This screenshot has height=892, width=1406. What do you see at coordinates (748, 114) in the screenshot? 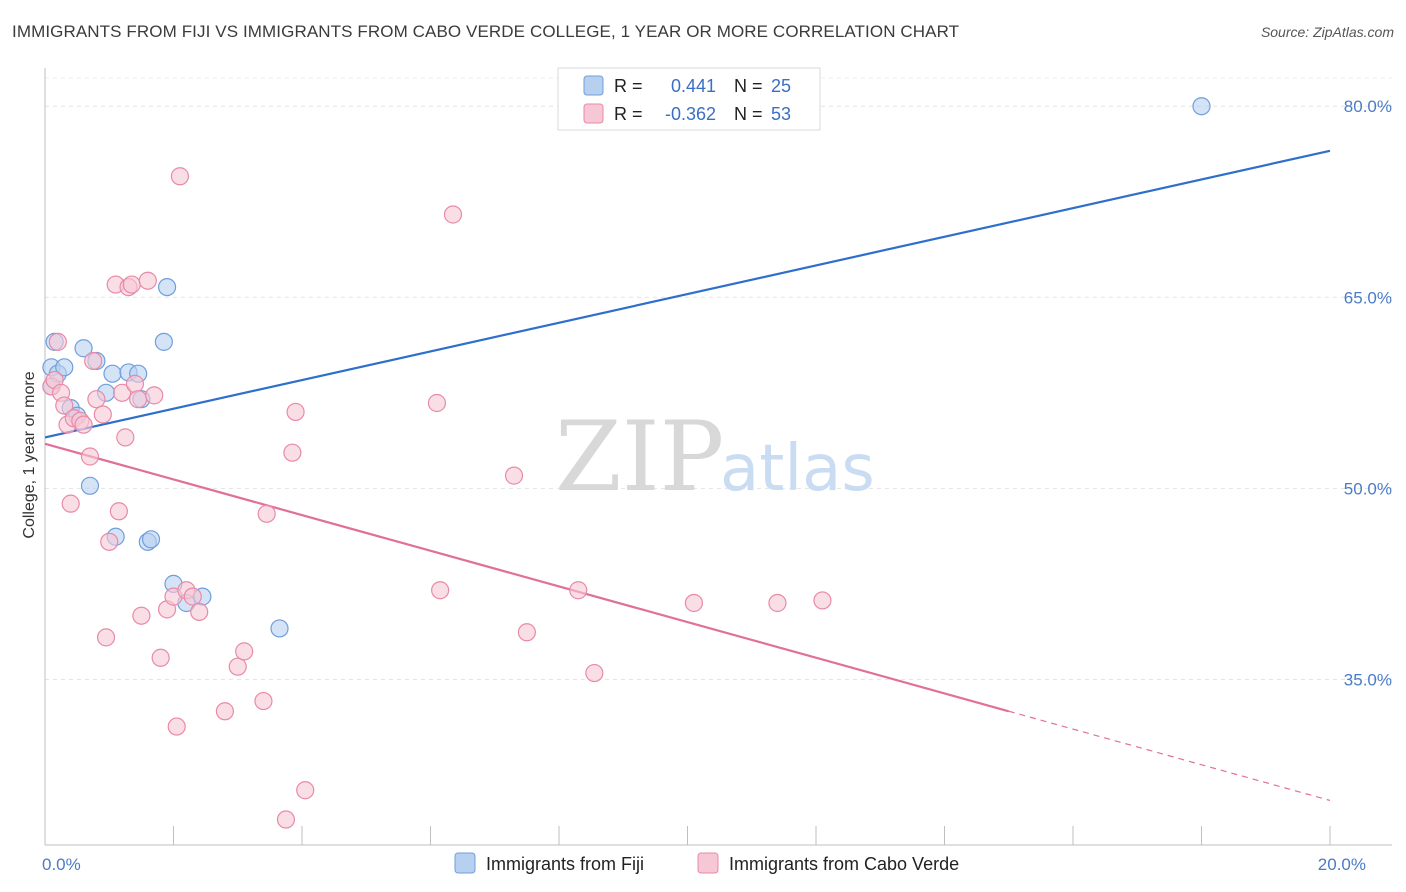
I see `legend-n-label-cabo-verde: N =` at bounding box center [748, 114].